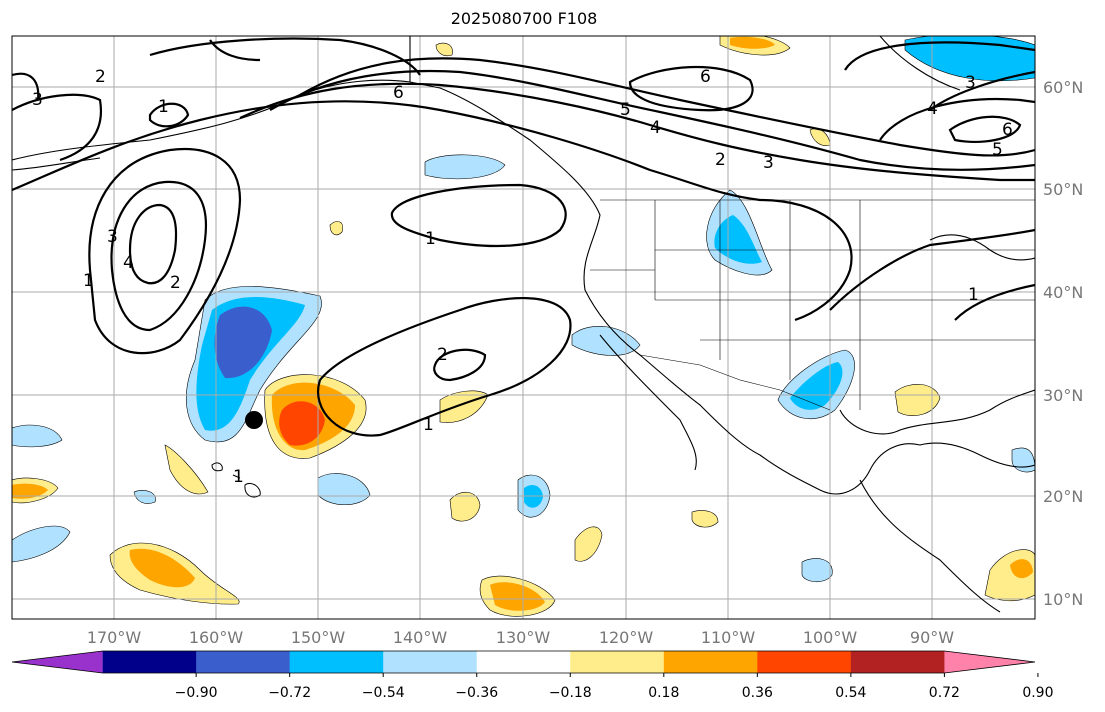  I want to click on map-title: 2025080700 F108, so click(524, 18).